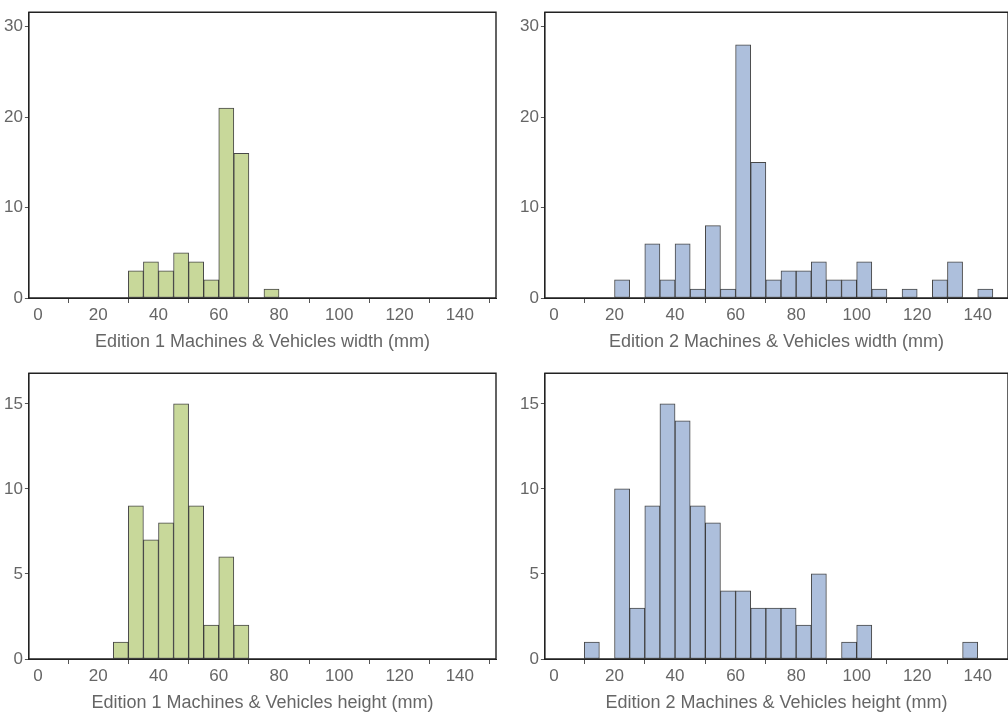 The height and width of the screenshot is (723, 1008). Describe the element at coordinates (776, 702) in the screenshot. I see `x-axis-title: Edition 2 Machines & Vehicles height (mm)` at that location.